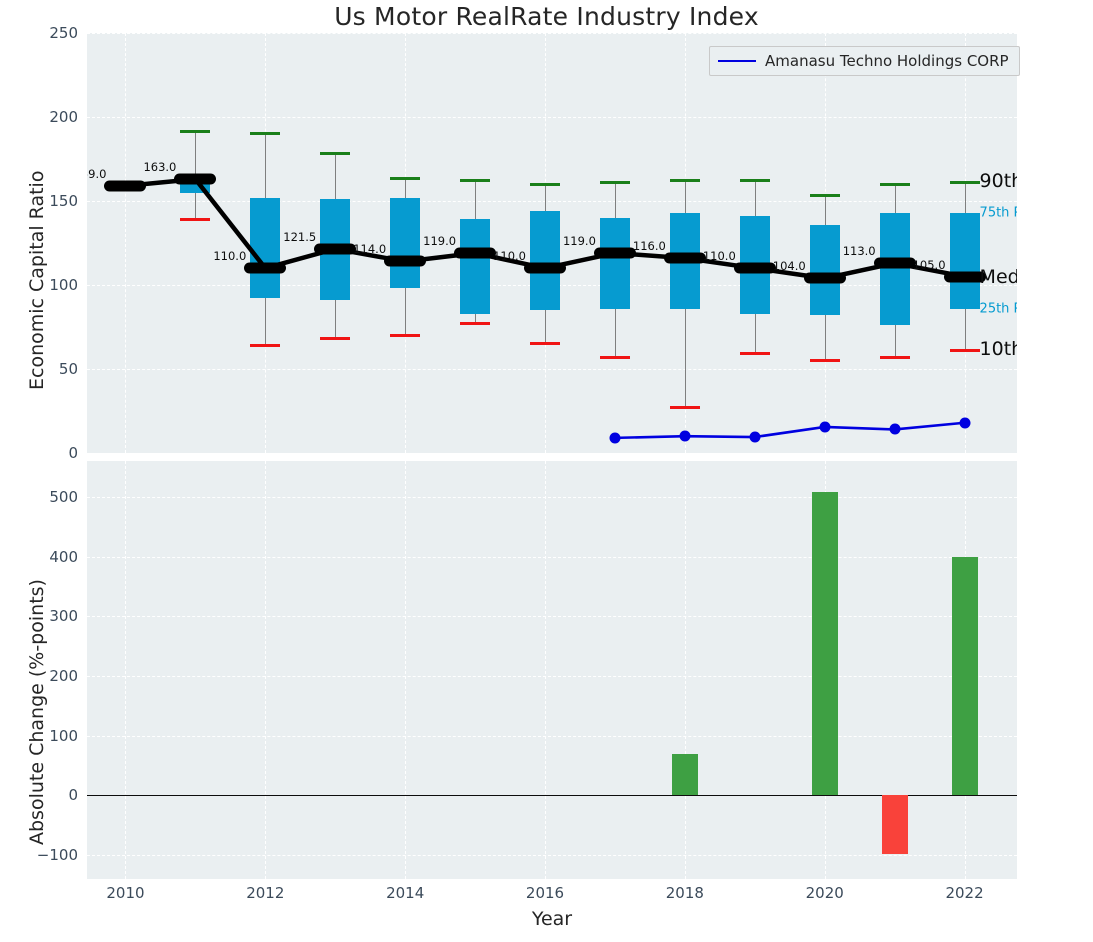  I want to click on y-axis-tick-label: 250, so click(63, 33).